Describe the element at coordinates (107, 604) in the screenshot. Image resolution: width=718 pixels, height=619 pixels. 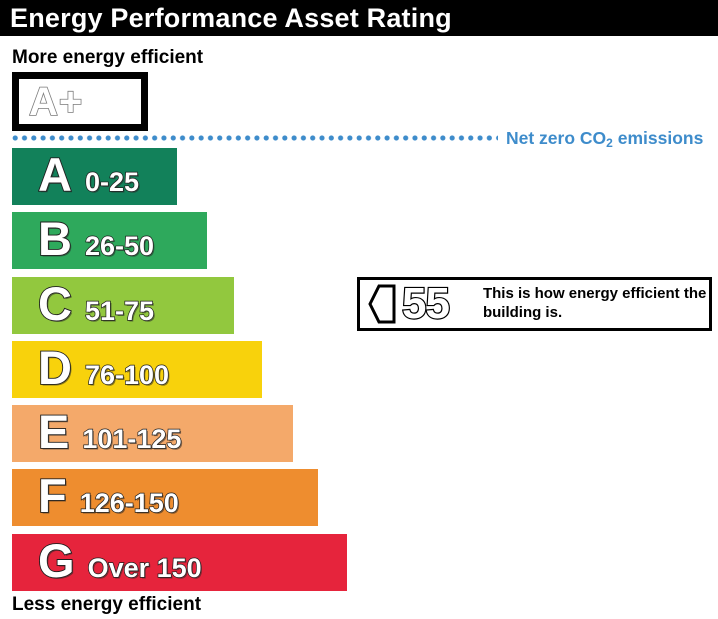
I see `less-energy-efficient-label: Less energy efficient` at that location.